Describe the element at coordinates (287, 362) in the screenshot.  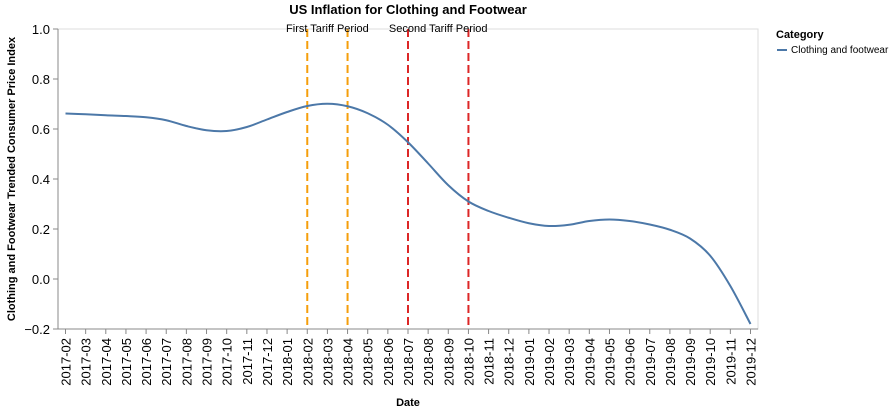
I see `x-tick-label: 2018-01` at that location.